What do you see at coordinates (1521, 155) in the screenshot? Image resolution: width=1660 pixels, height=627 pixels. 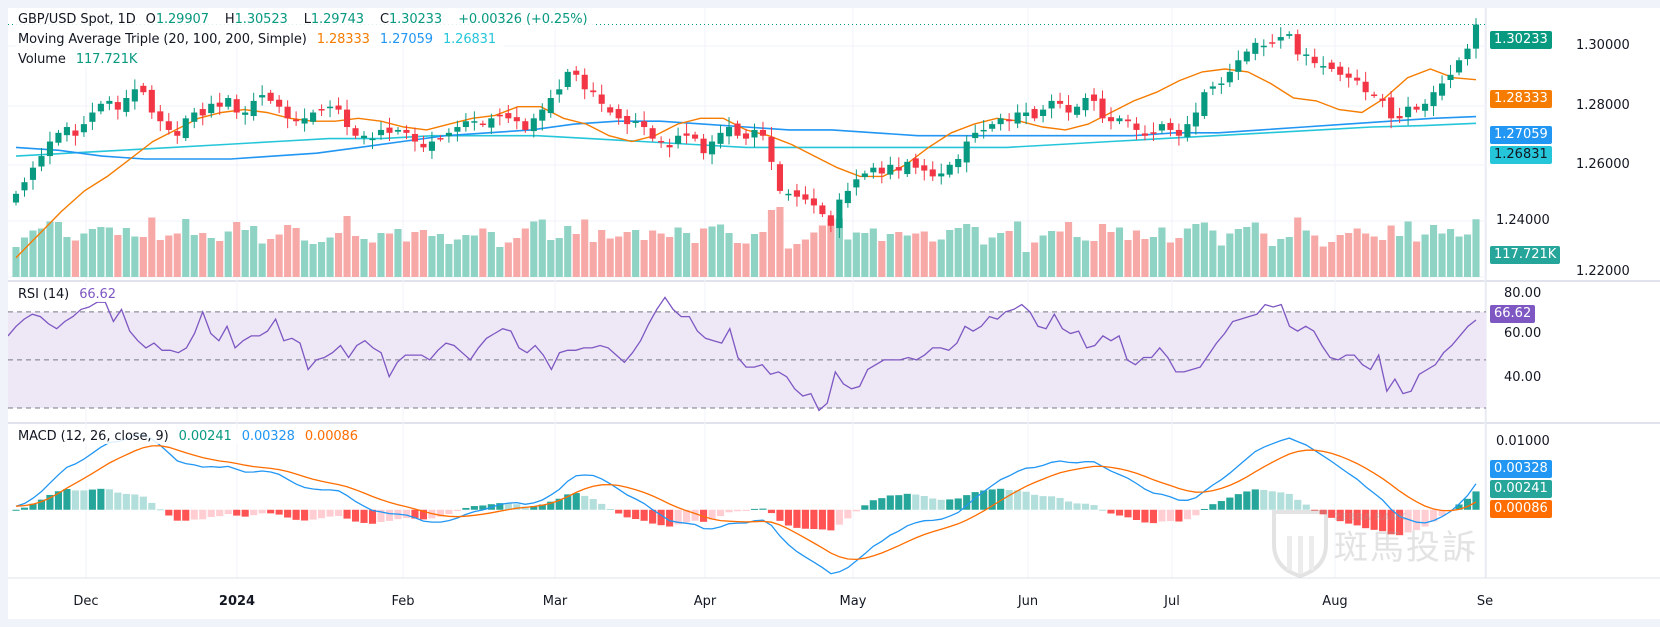 I see `ma200-price-label: 1.26831` at bounding box center [1521, 155].